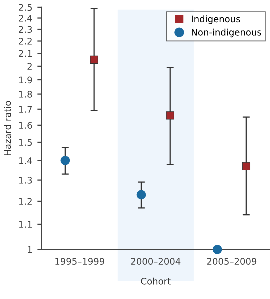  What do you see at coordinates (25, 80) in the screenshot?
I see `y-tick-label: 1.9` at bounding box center [25, 80].